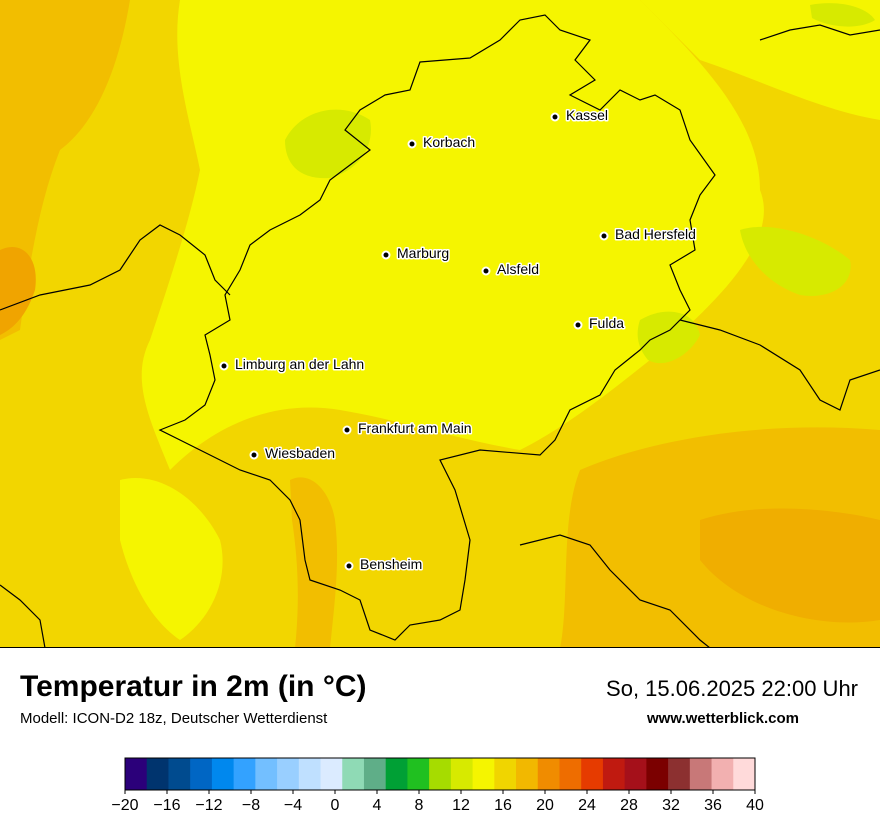 The image size is (880, 830). I want to click on city-marker-limburg: Limburg an der Lahn, so click(292, 364).